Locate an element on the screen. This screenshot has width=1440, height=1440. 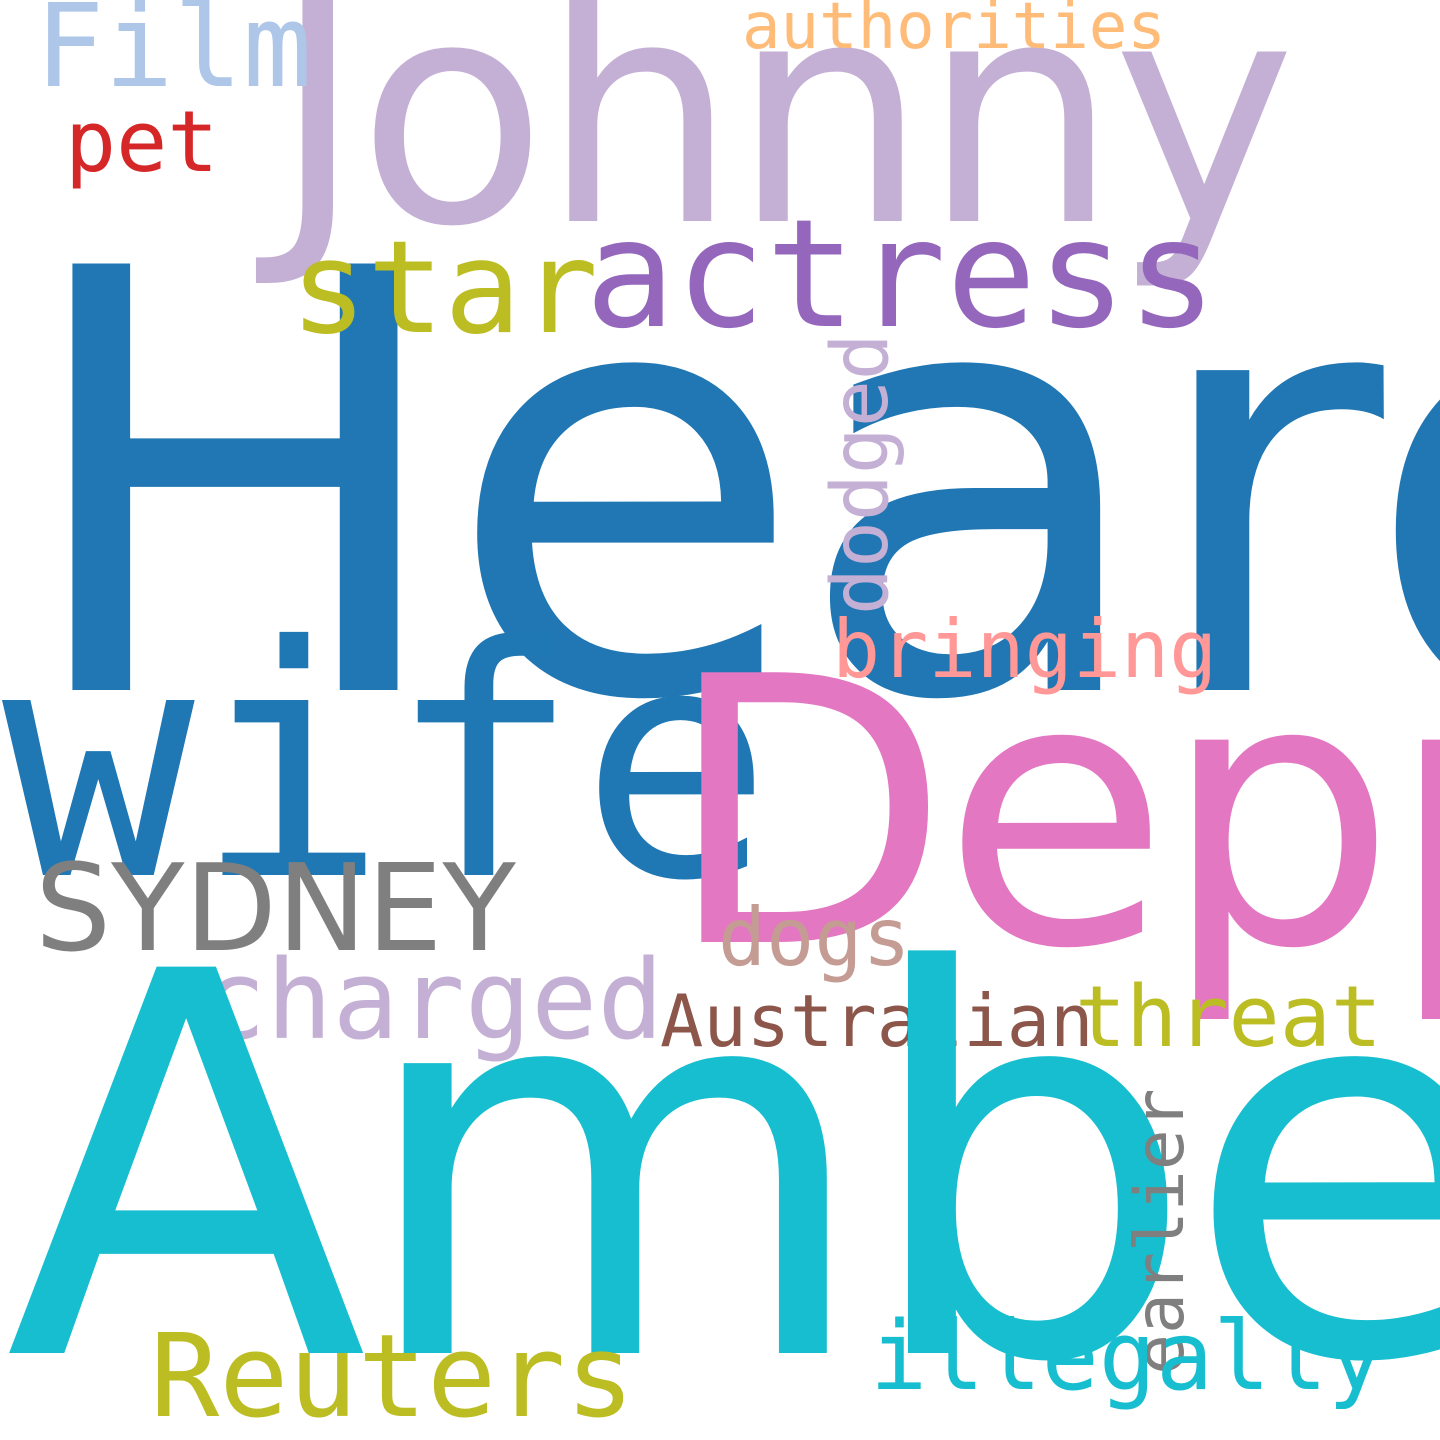
word-authorities: authorities is located at coordinates (954, 32).